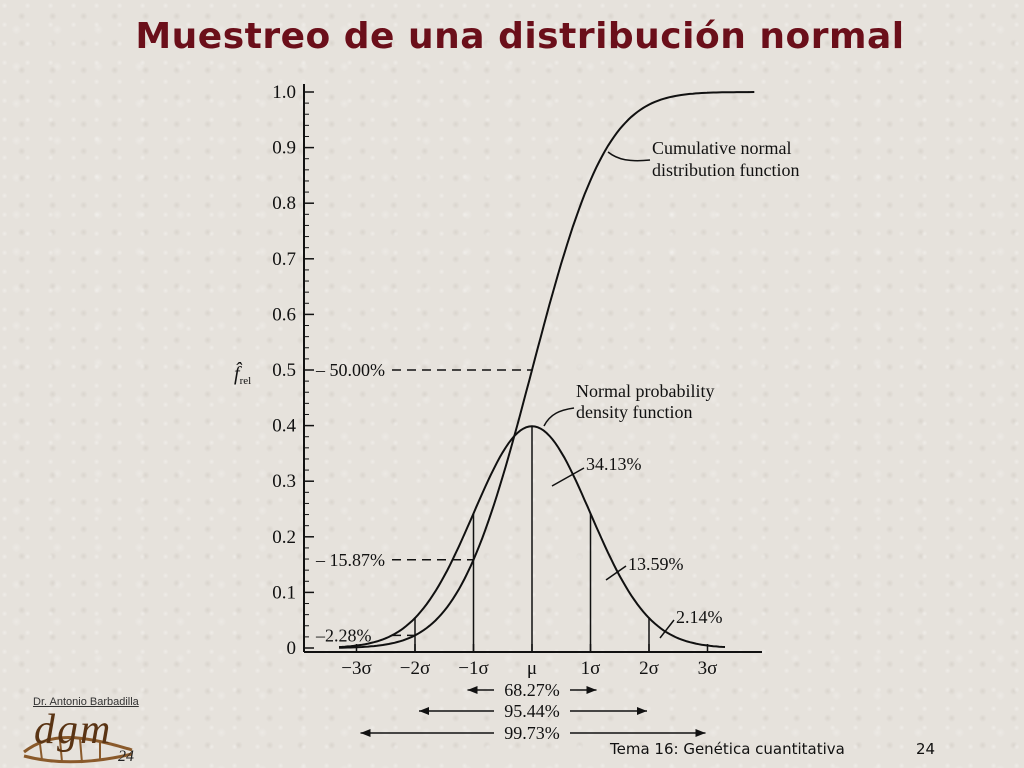 The width and height of the screenshot is (1024, 768). What do you see at coordinates (350, 560) in the screenshot?
I see `reference-label: – 15.87%` at bounding box center [350, 560].